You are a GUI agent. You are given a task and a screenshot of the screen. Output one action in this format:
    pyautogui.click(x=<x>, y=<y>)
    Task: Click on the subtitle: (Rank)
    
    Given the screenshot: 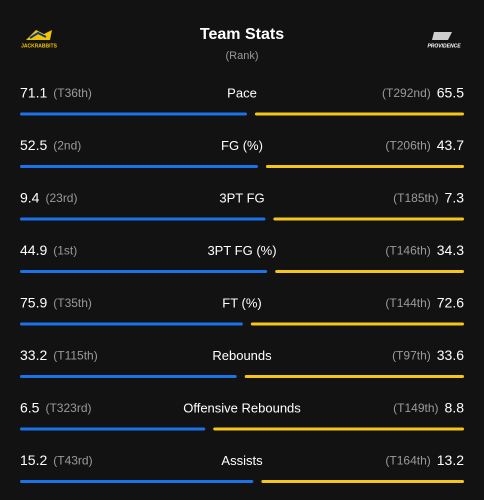 What is the action you would take?
    pyautogui.click(x=241, y=56)
    